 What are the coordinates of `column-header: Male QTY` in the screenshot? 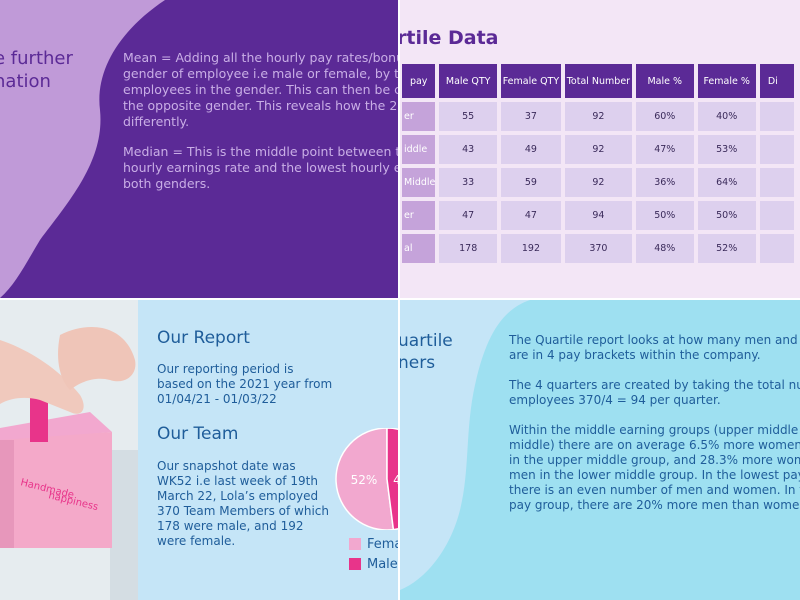 It's located at (468, 81).